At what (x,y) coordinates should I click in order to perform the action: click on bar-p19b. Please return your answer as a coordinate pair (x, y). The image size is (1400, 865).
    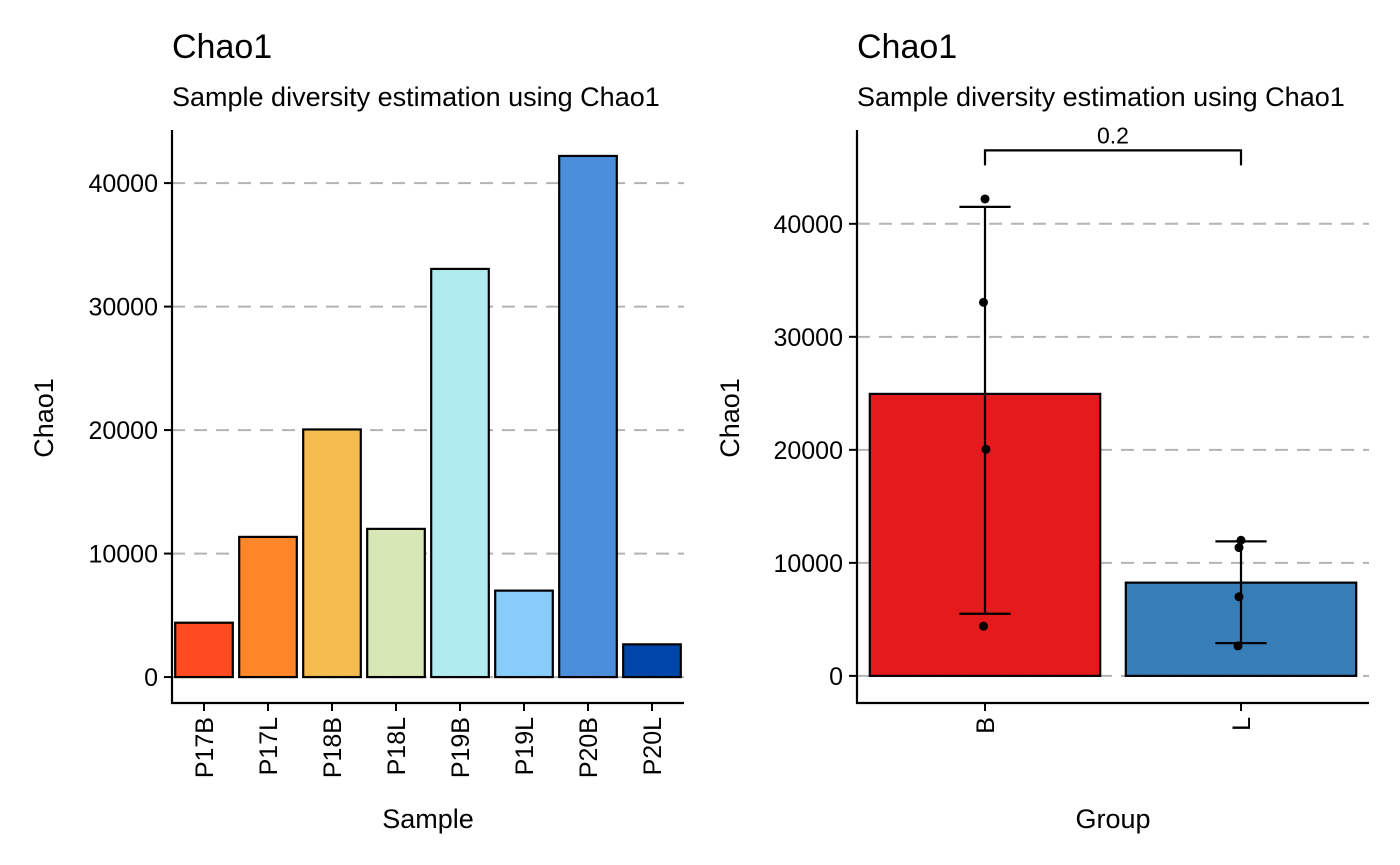
    Looking at the image, I should click on (460, 473).